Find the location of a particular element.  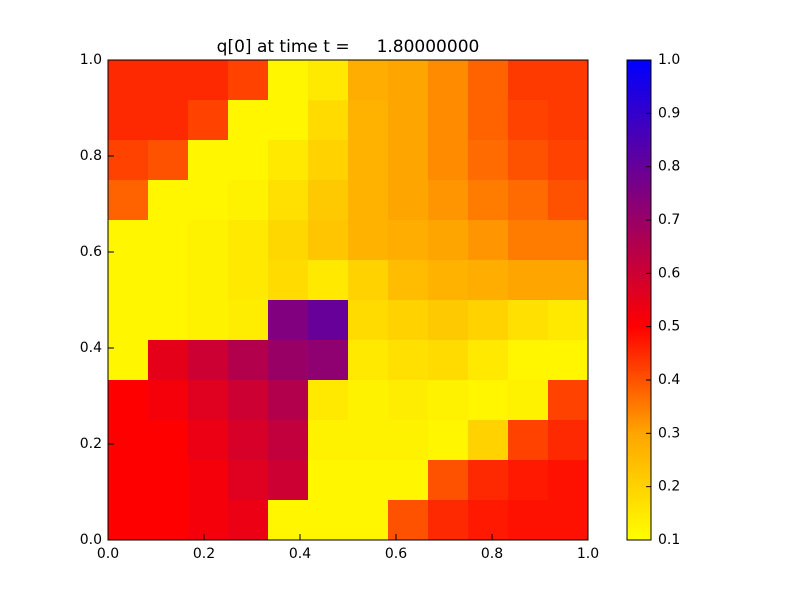

y-tick-label: 1.0 is located at coordinates (91, 60).